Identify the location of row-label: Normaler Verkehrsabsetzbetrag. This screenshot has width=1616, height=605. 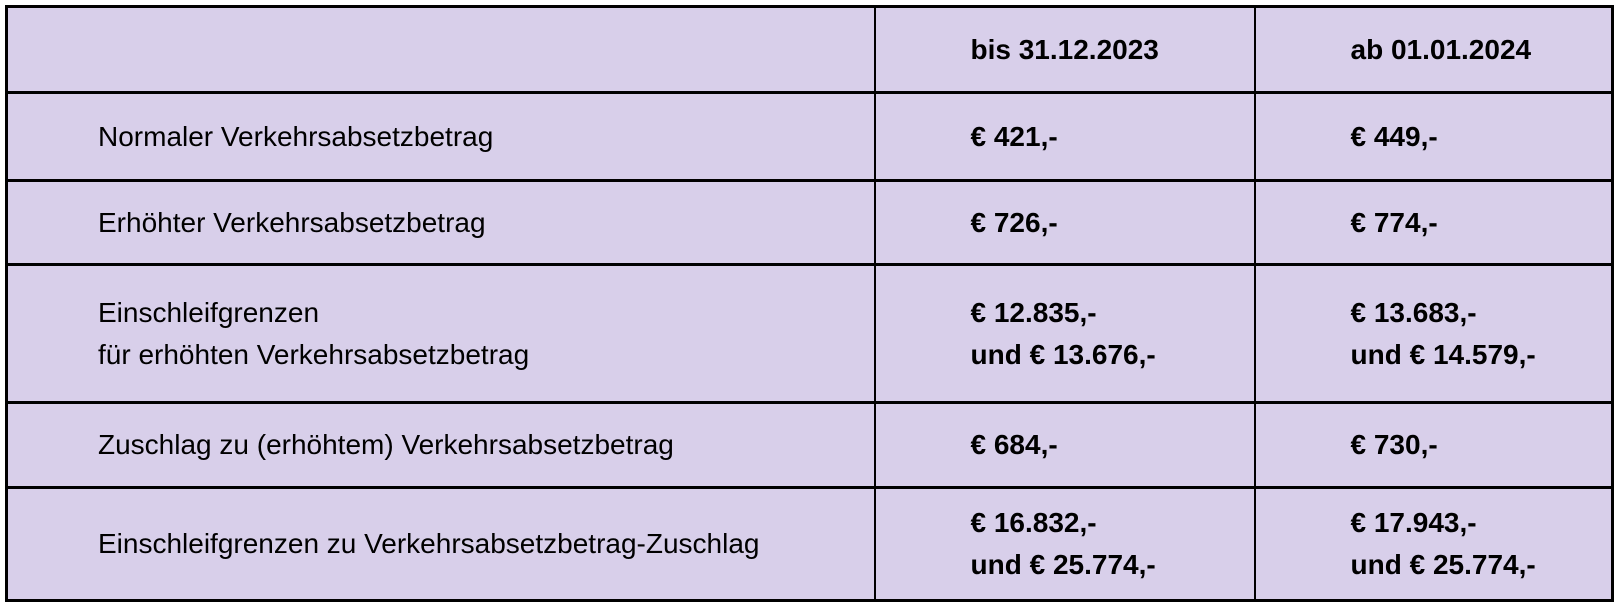
(440, 136).